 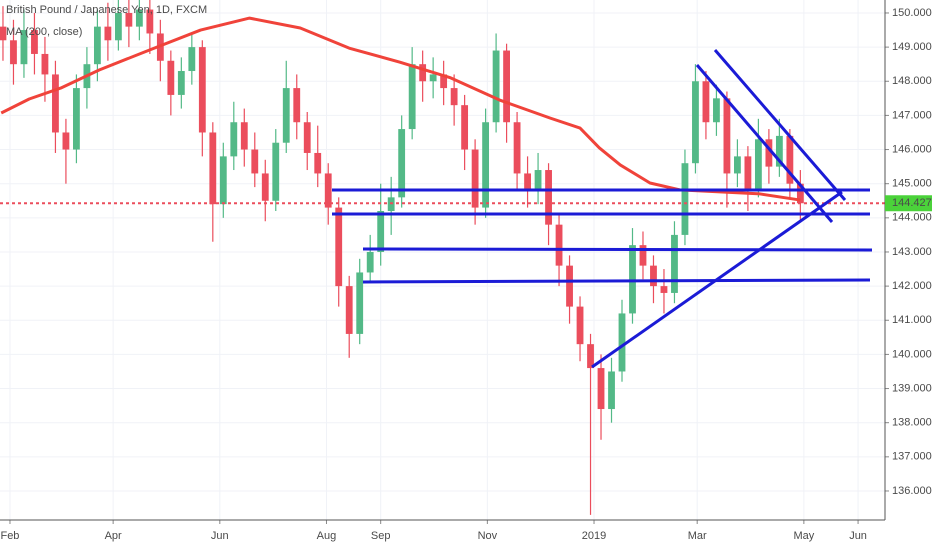 I want to click on y-tick-label: 150.000, so click(x=912, y=13).